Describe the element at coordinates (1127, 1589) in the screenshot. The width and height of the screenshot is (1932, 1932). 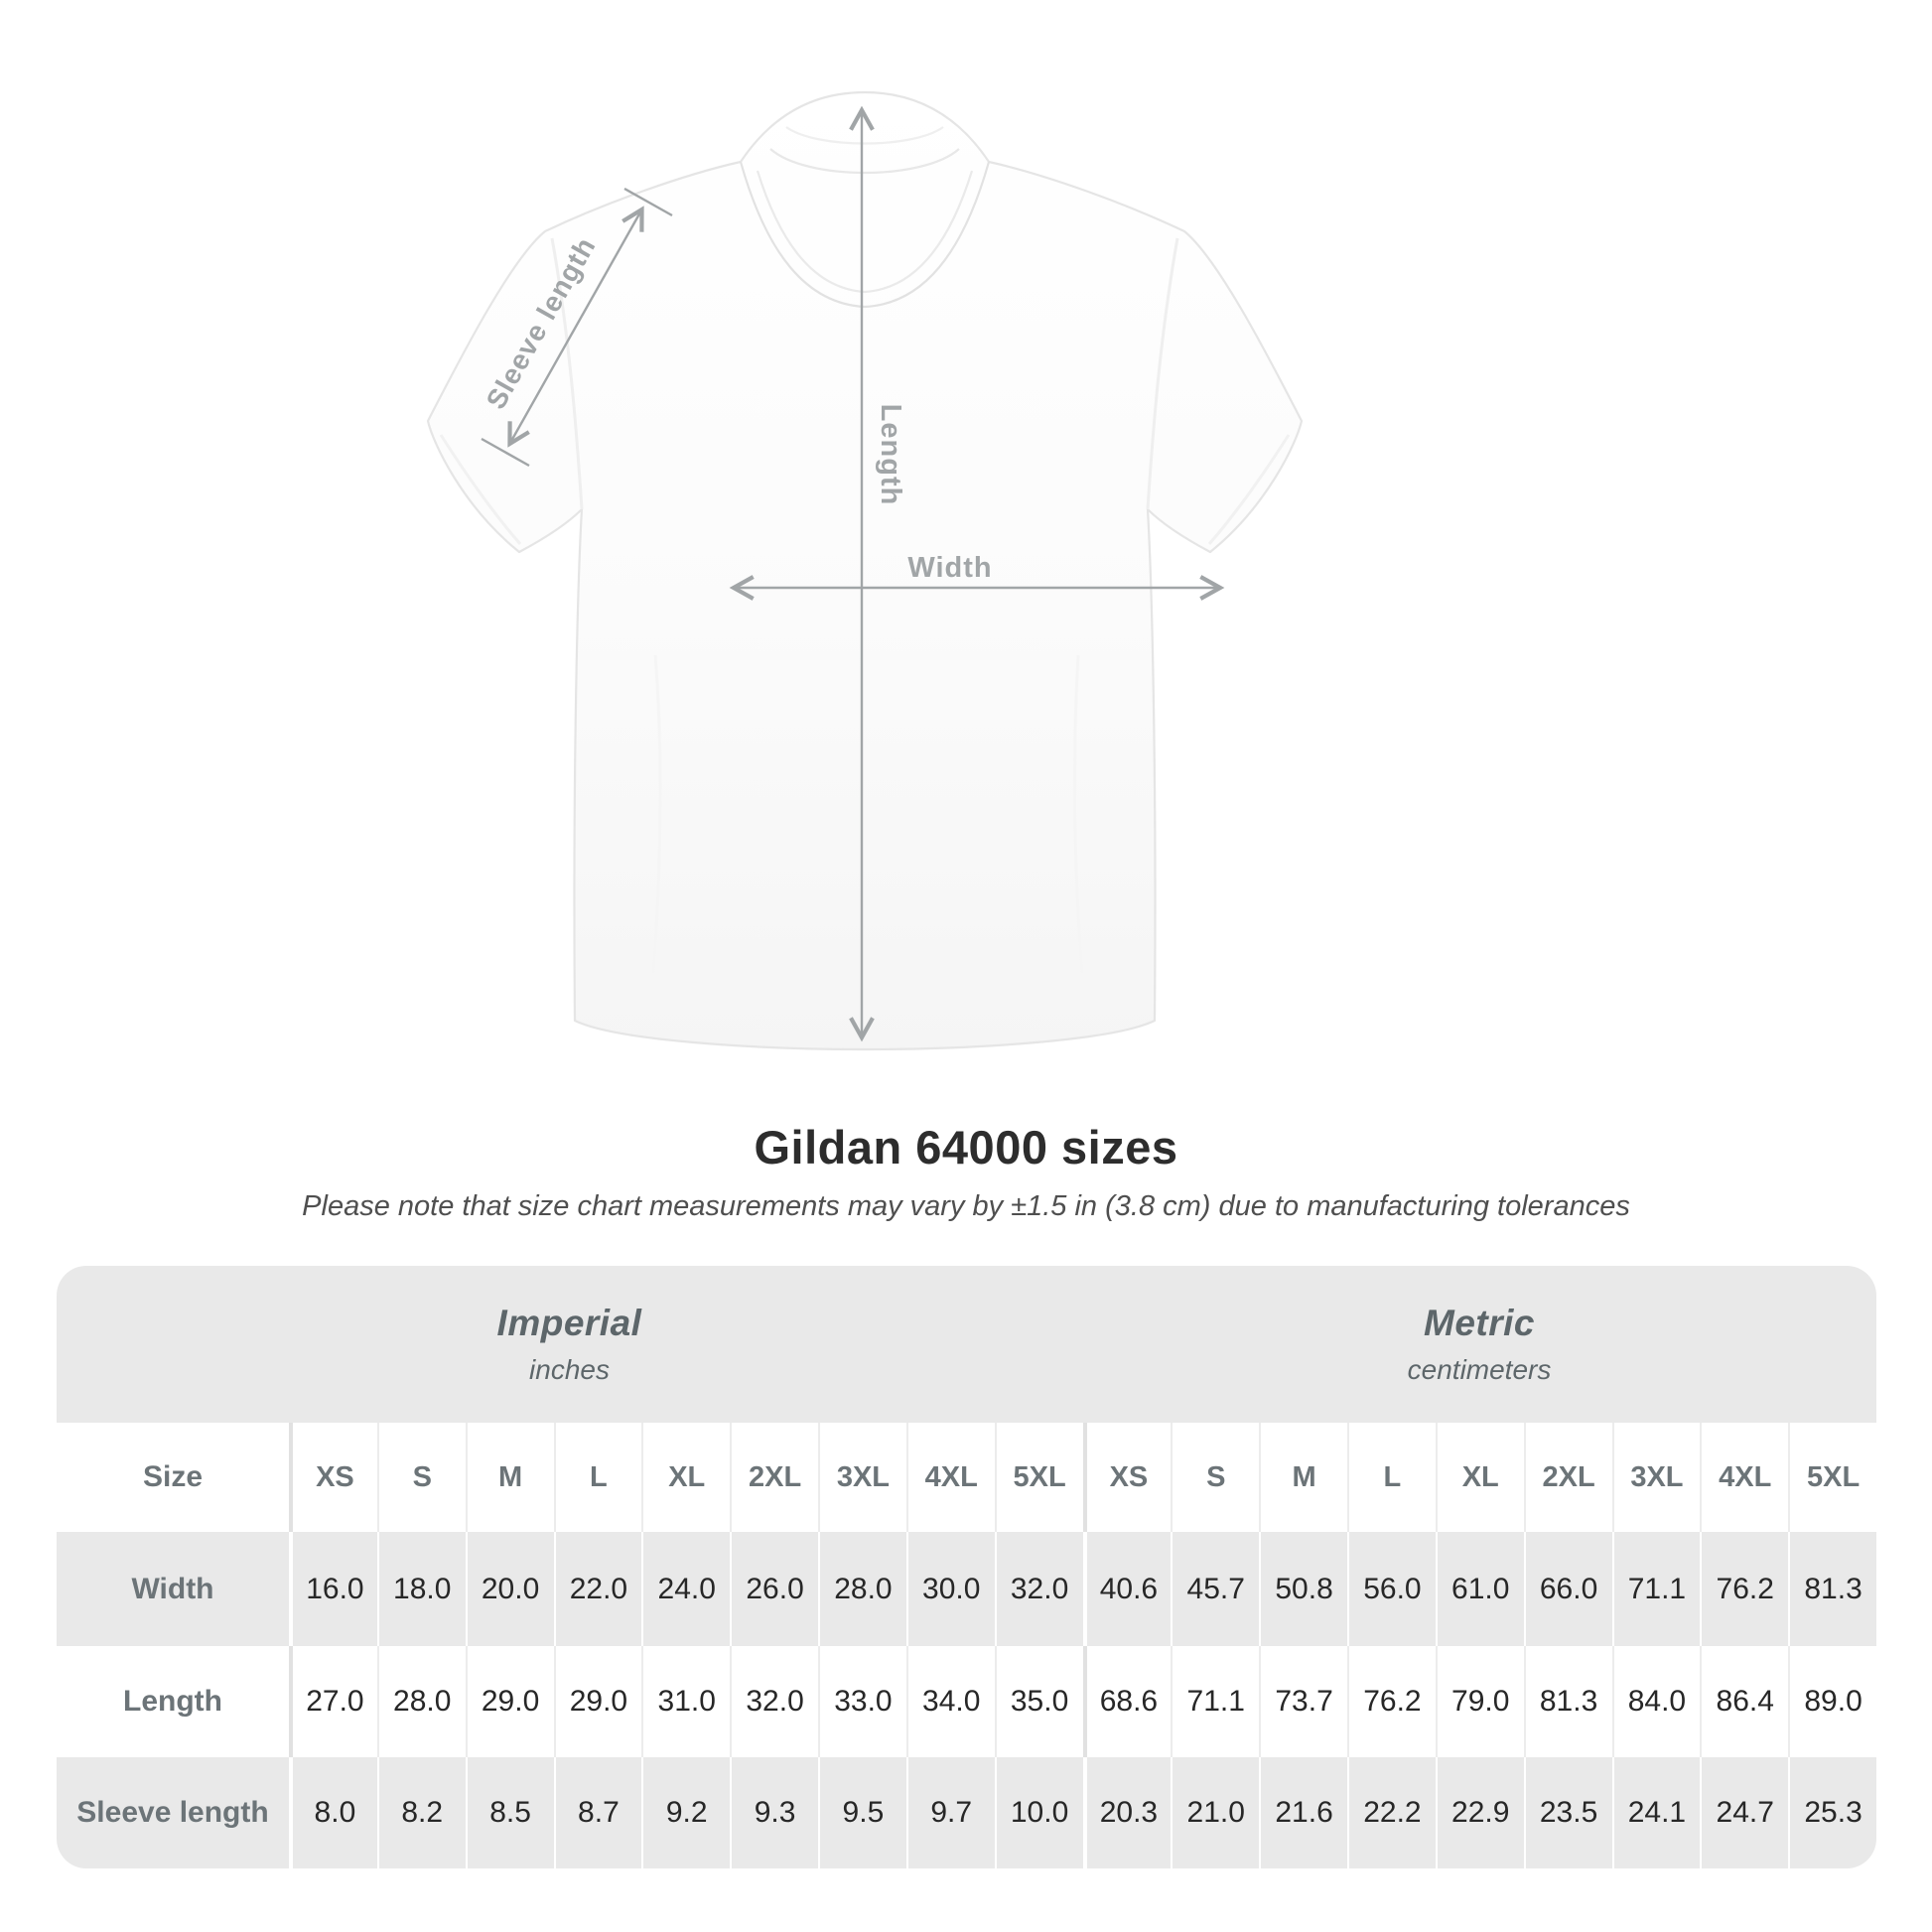
I see `width-metric-xs: 40.6` at that location.